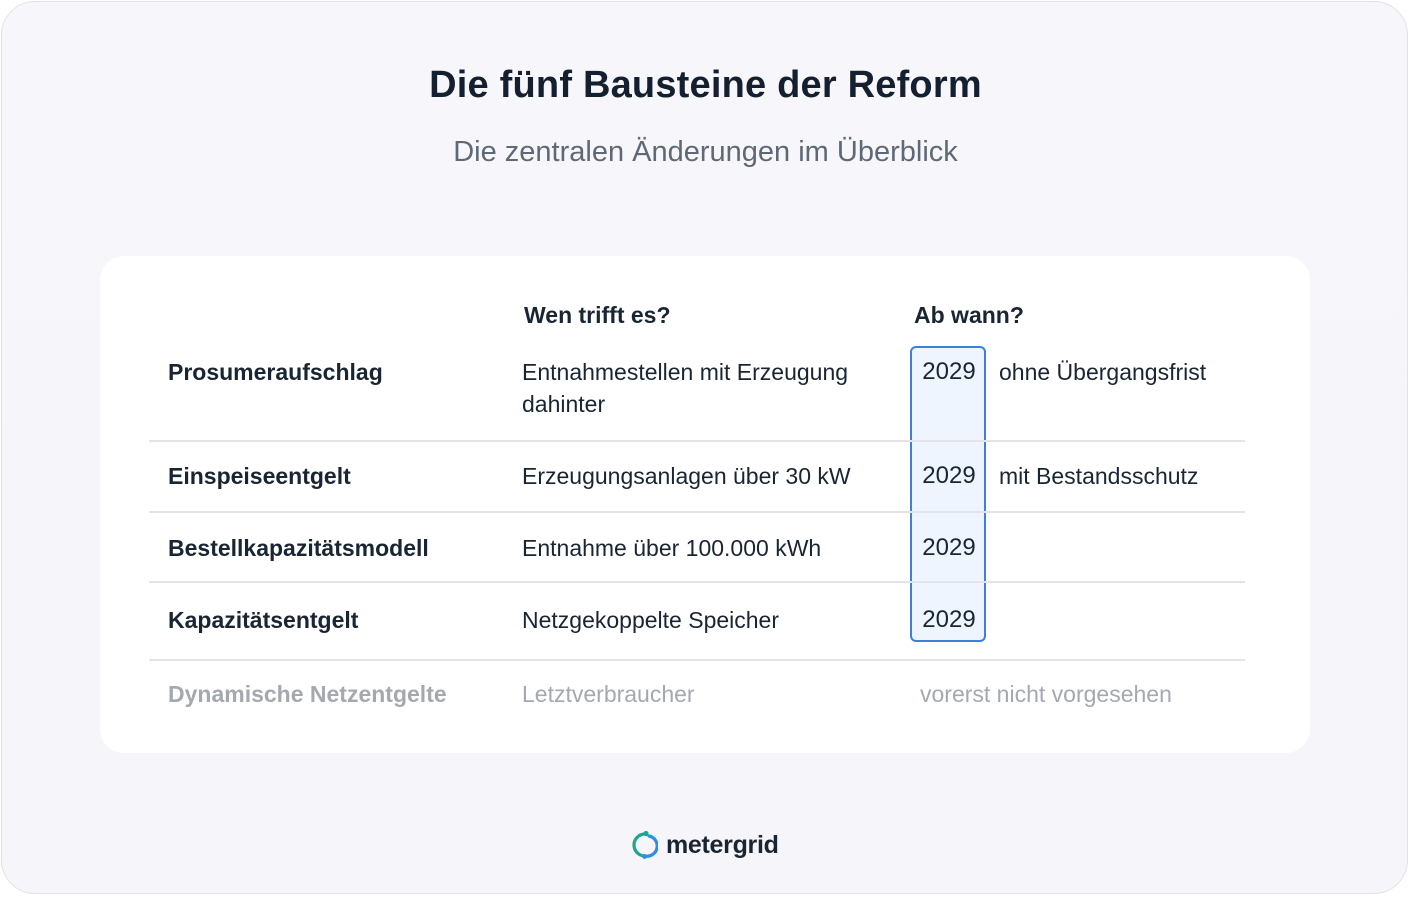 This screenshot has width=1411, height=897. Describe the element at coordinates (1099, 476) in the screenshot. I see `table-row-note: mit Bestandsschutz` at that location.